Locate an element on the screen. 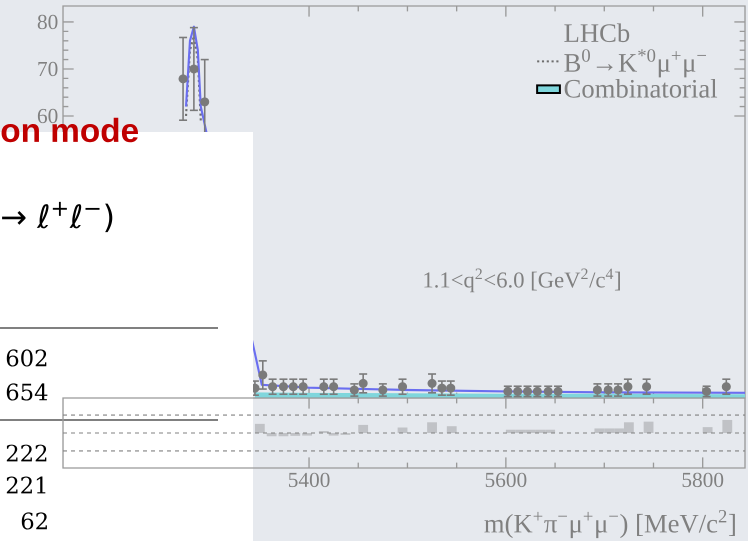 The height and width of the screenshot is (541, 748). text: 221 is located at coordinates (26, 485).